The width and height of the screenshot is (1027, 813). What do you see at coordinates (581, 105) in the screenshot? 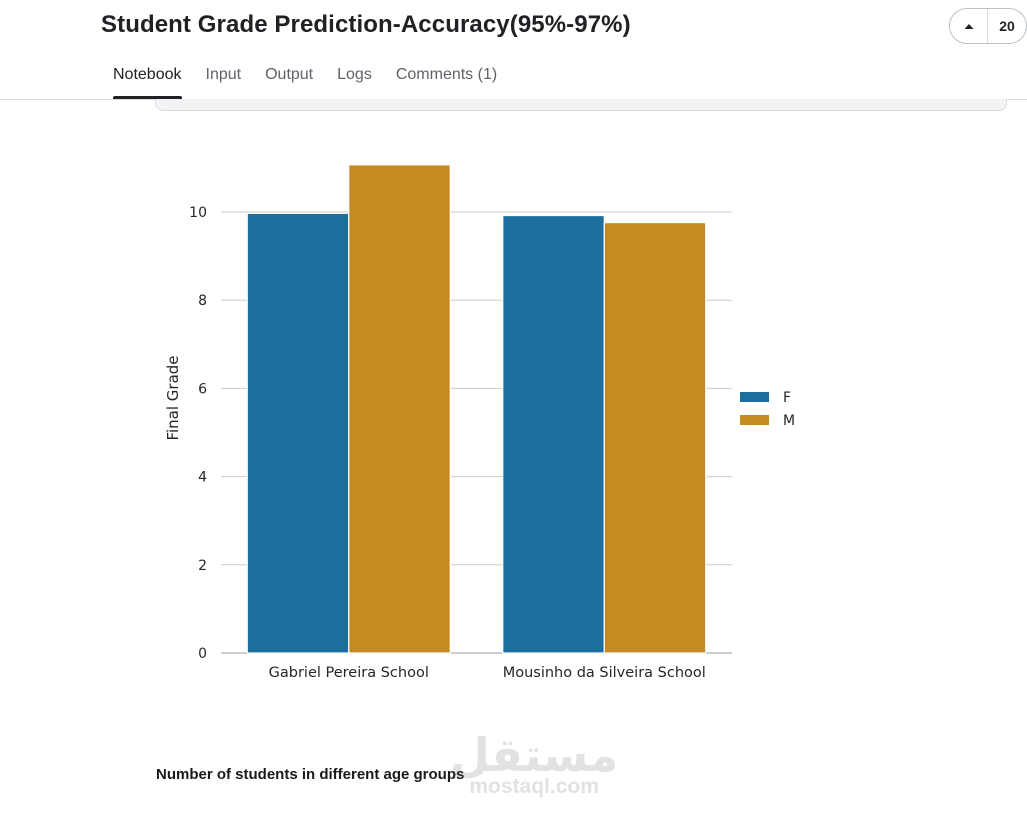
I see `code-cell-bottom` at bounding box center [581, 105].